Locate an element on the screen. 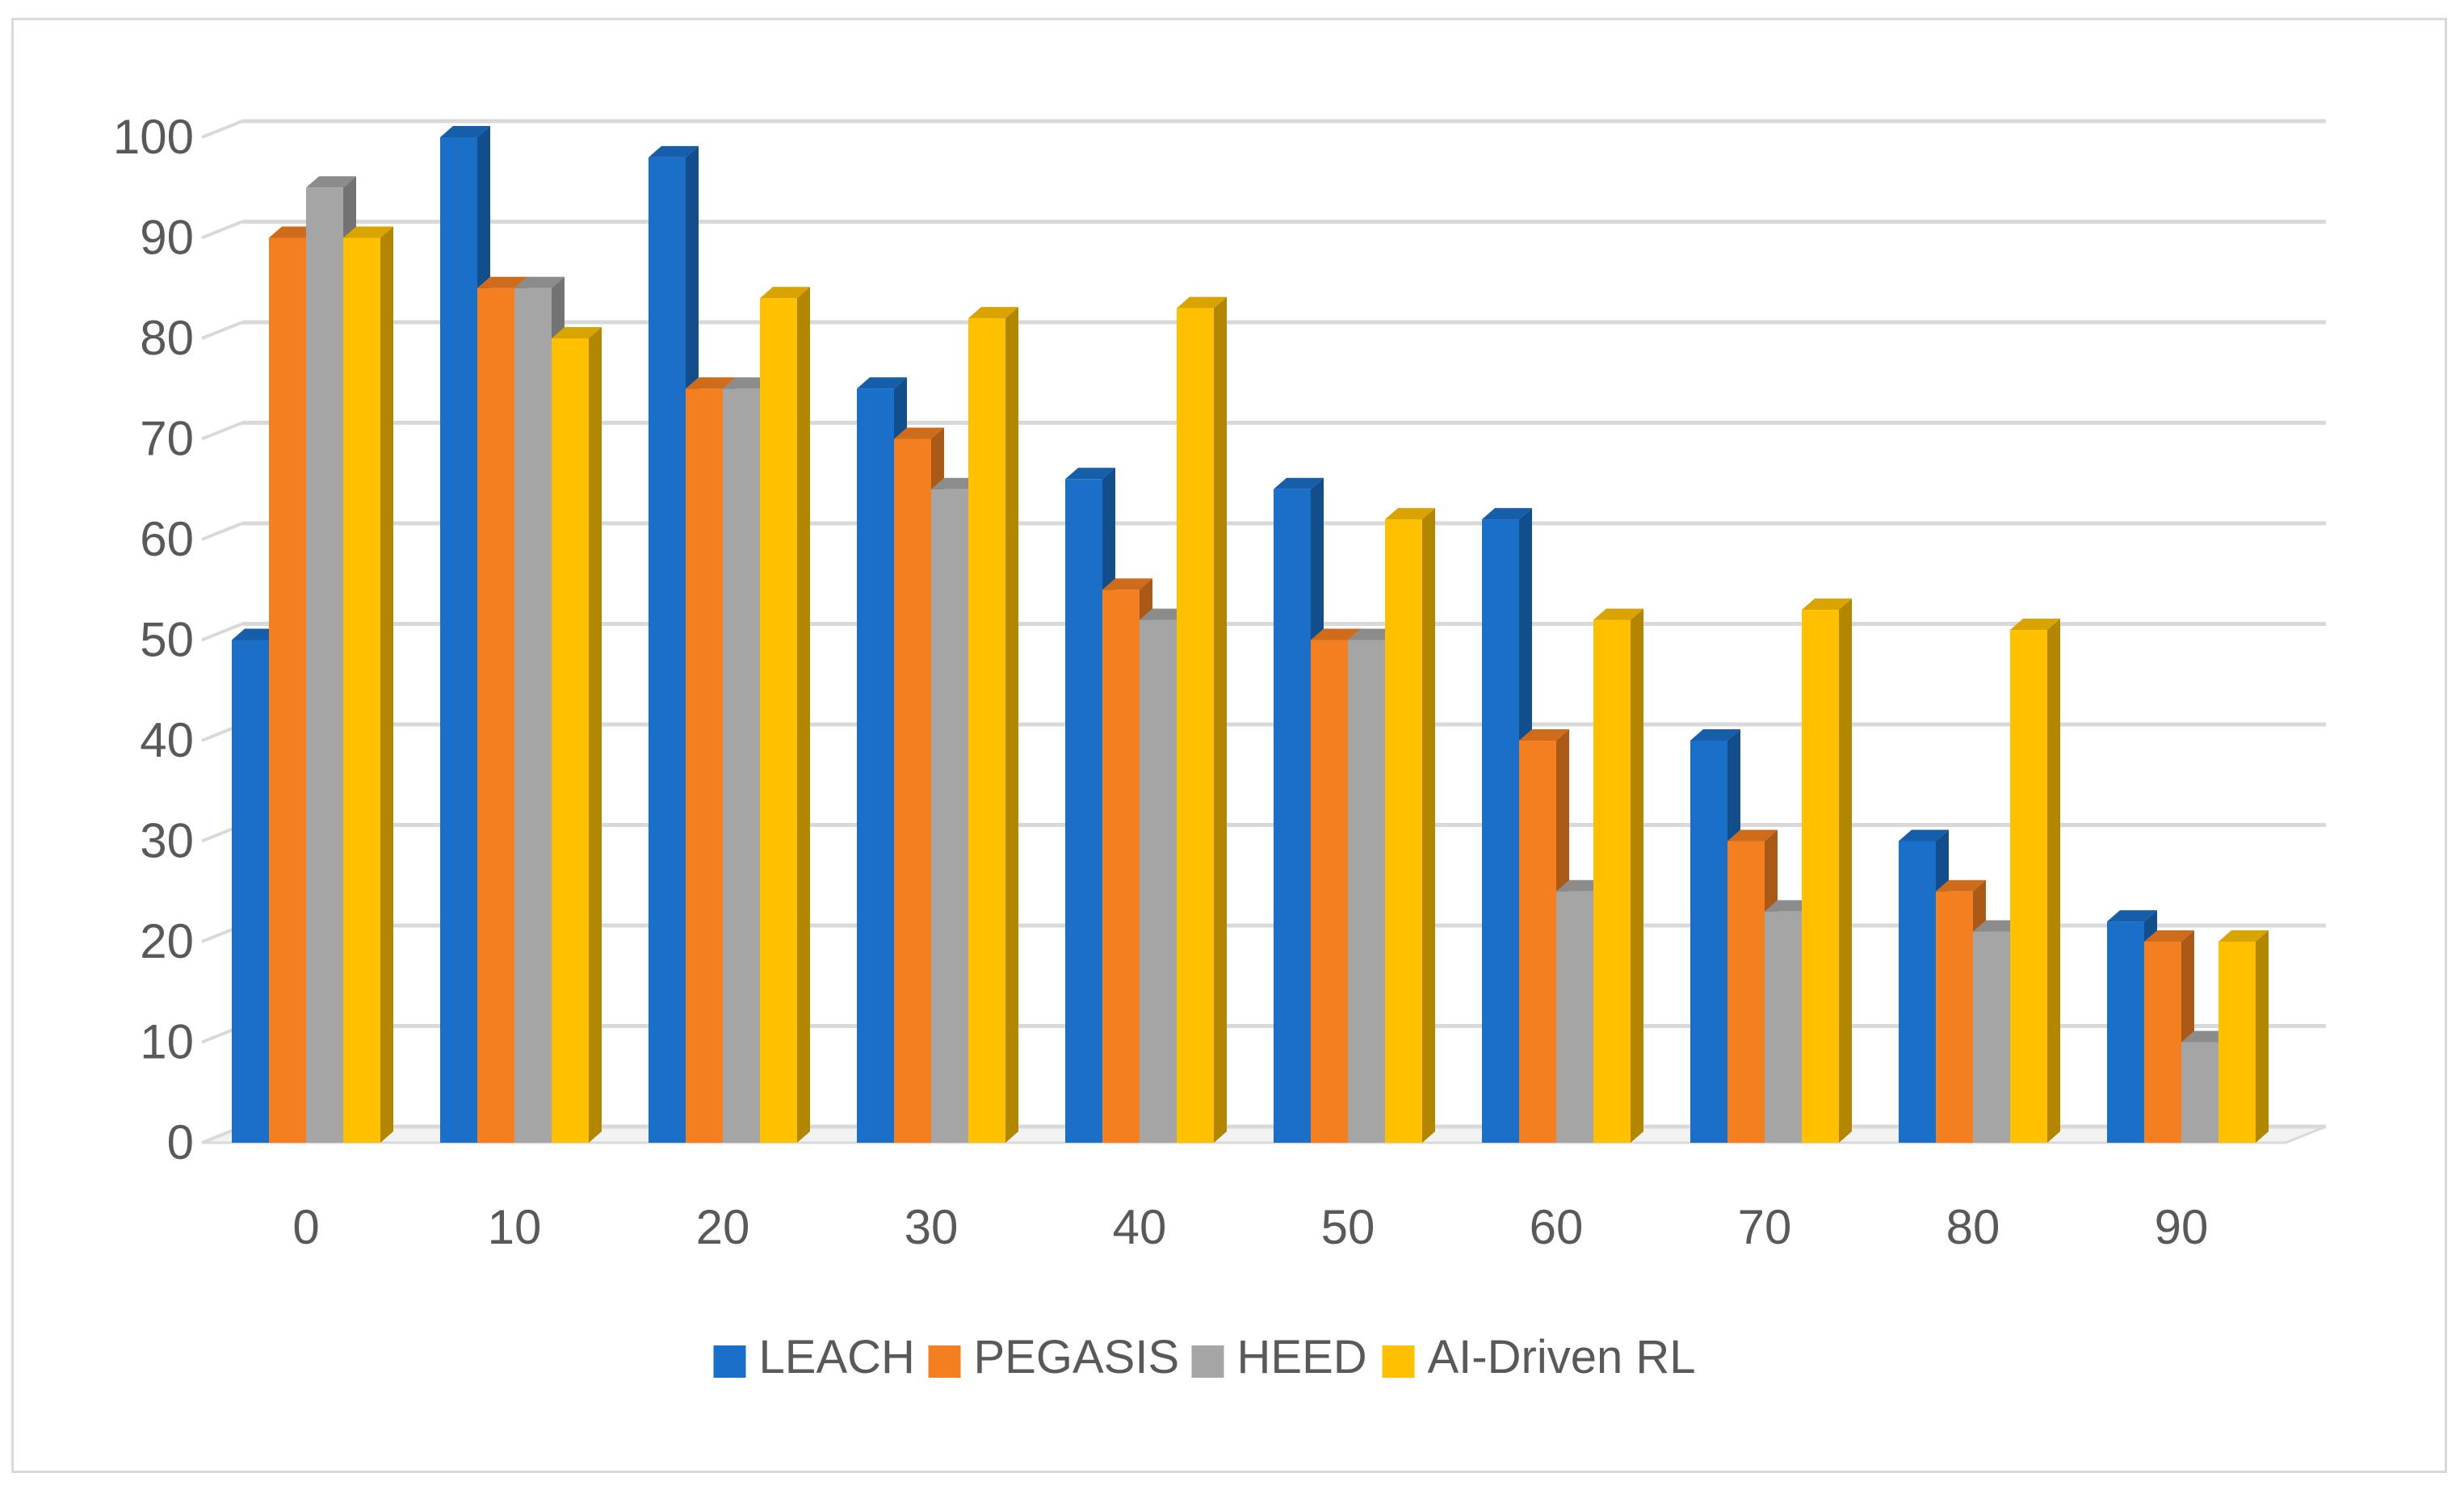  legend-item-leach: LEACH is located at coordinates (814, 1357).